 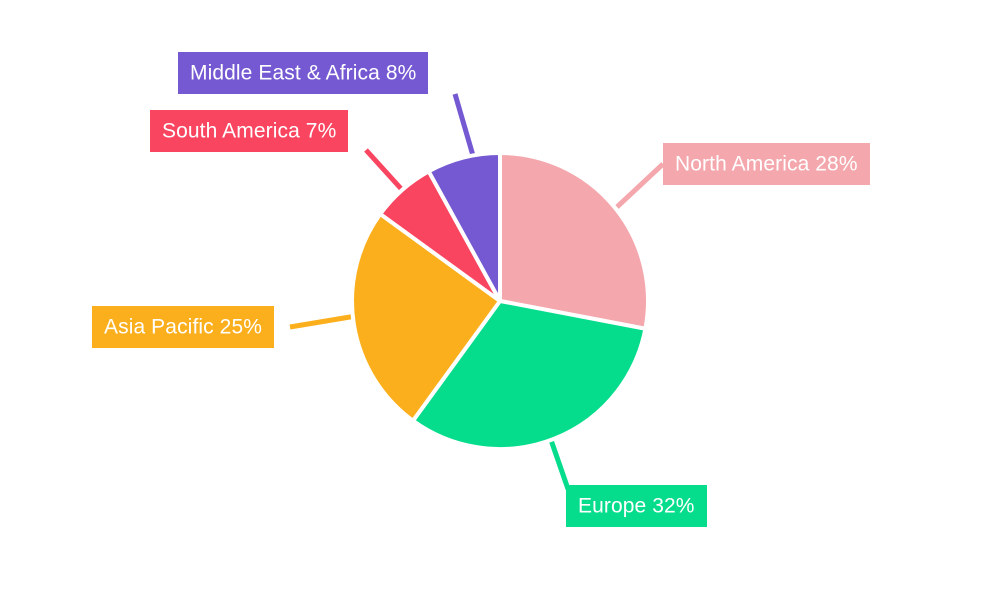 I want to click on pie-slice-europe, so click(x=529, y=375).